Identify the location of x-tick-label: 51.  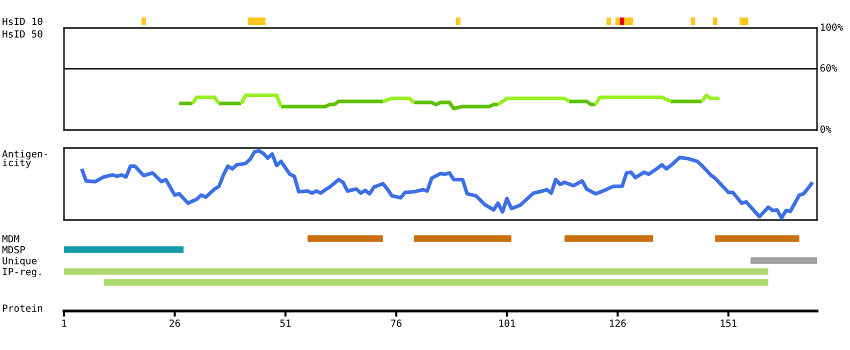
(285, 323).